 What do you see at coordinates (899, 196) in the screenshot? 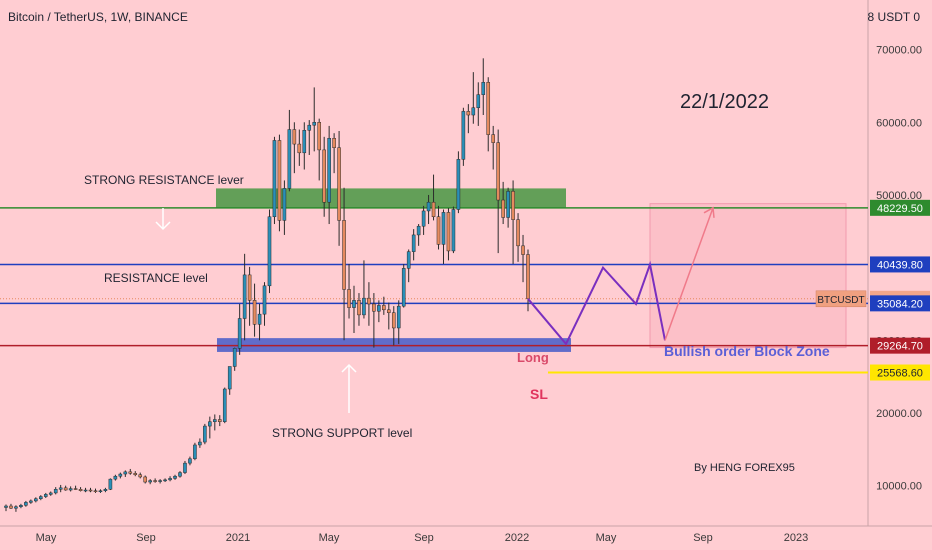
I see `y-tick-label: 50000.00` at bounding box center [899, 196].